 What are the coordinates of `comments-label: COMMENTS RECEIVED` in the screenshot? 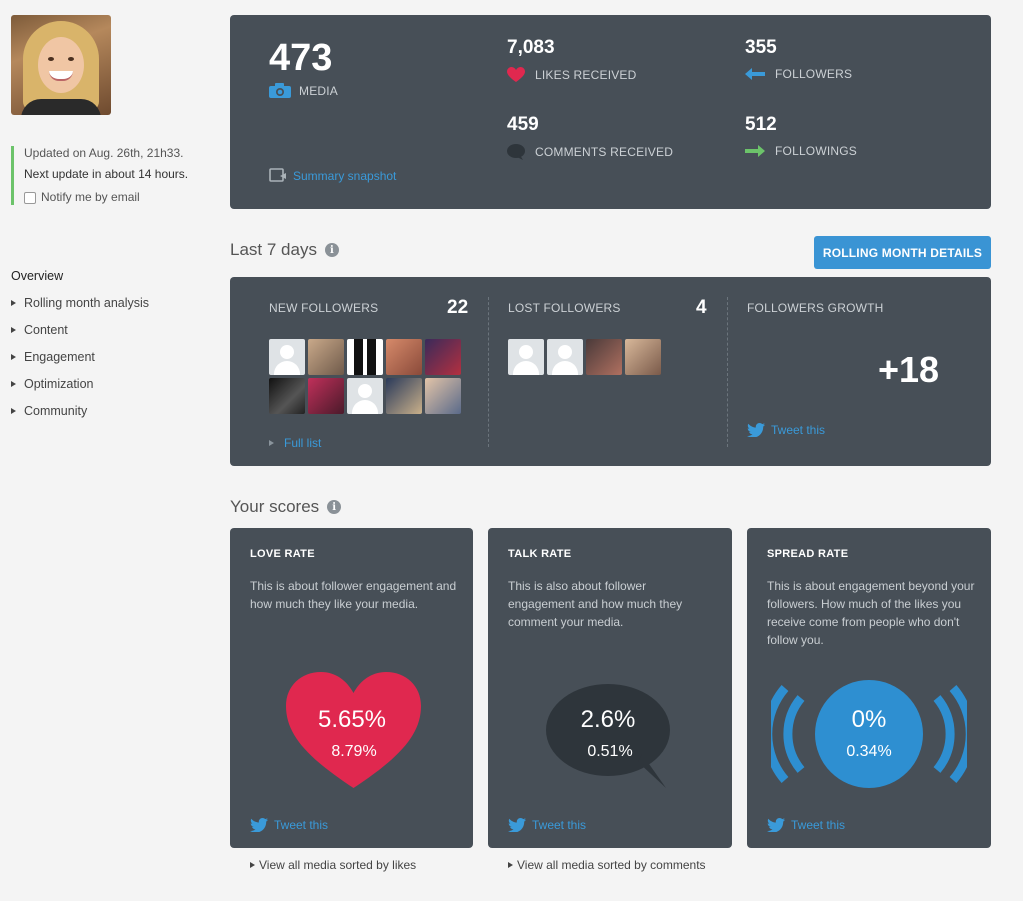 It's located at (604, 152).